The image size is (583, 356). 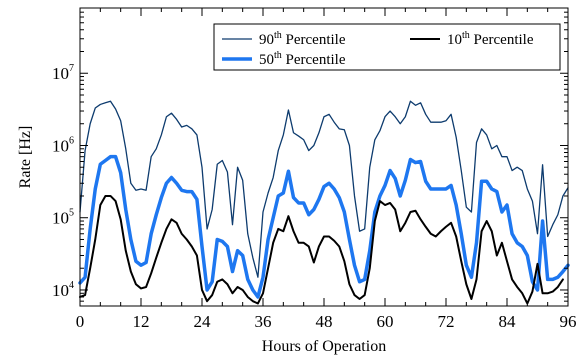 I want to click on x-tick-label: 72, so click(x=446, y=321).